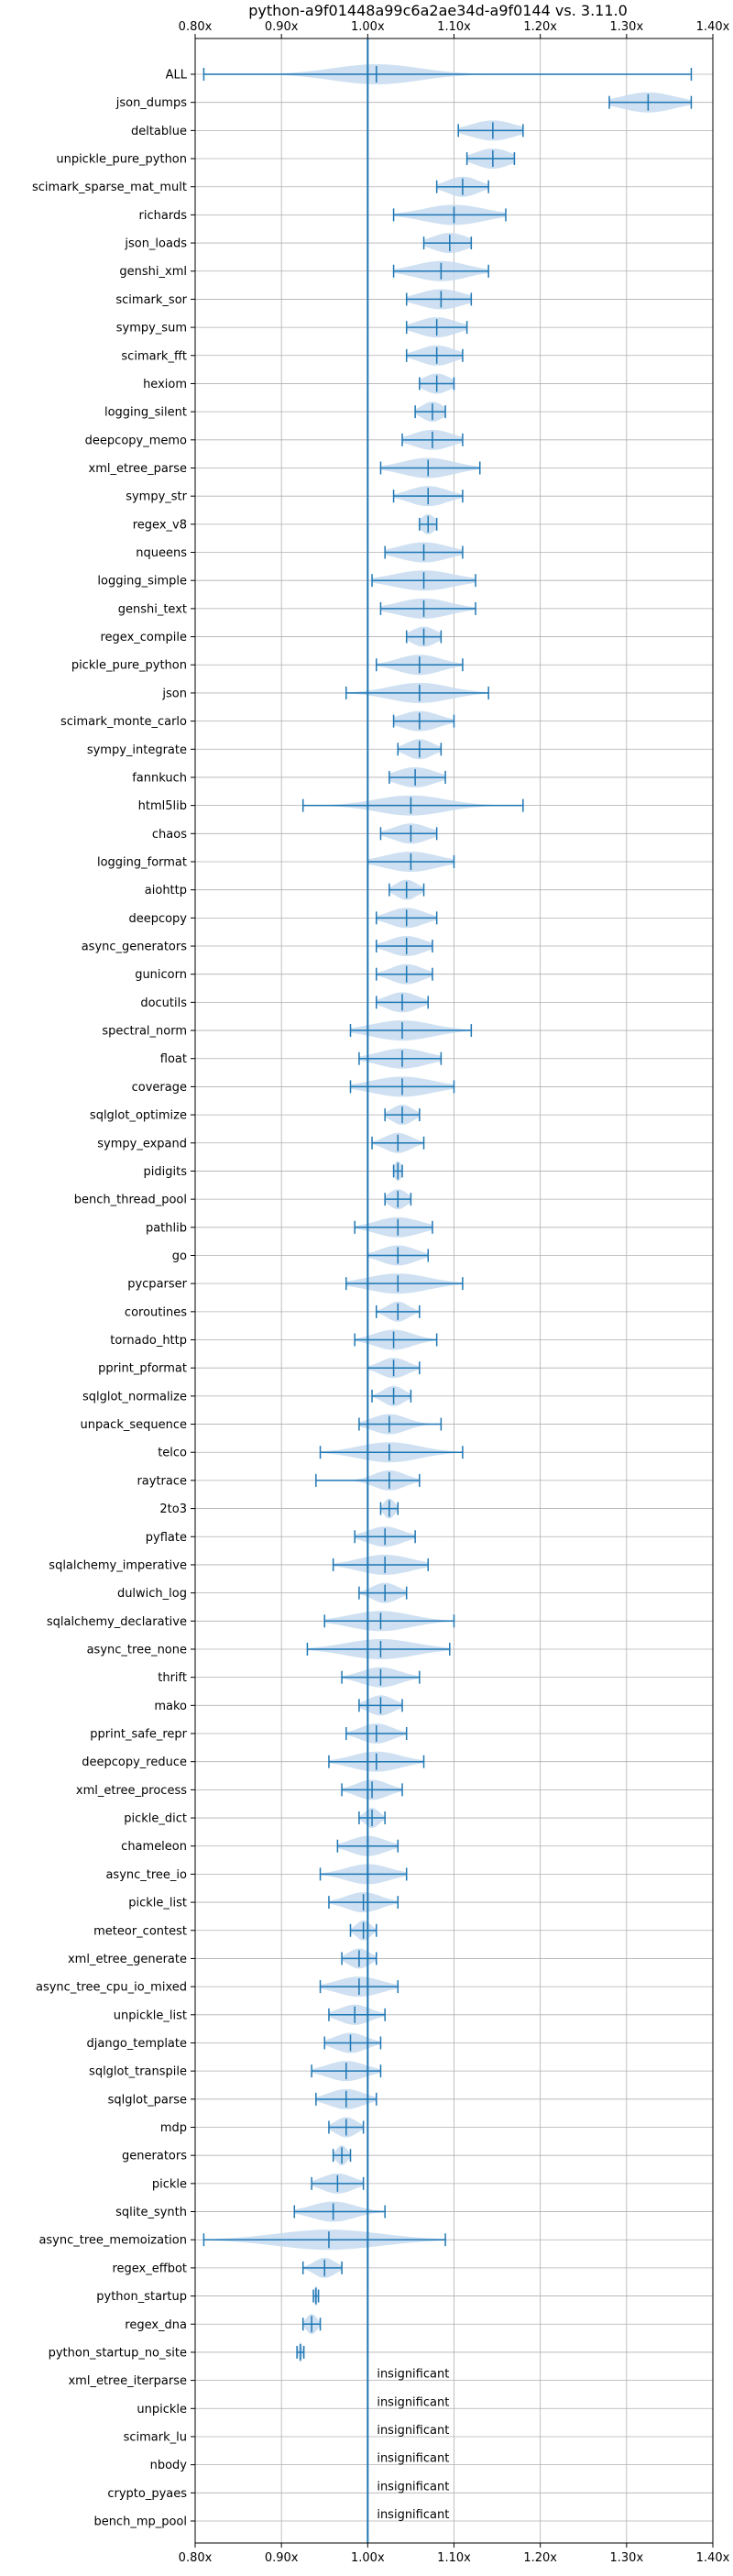 This screenshot has height=2576, width=733. What do you see at coordinates (156, 497) in the screenshot?
I see `benchmark-label: sympy_str` at bounding box center [156, 497].